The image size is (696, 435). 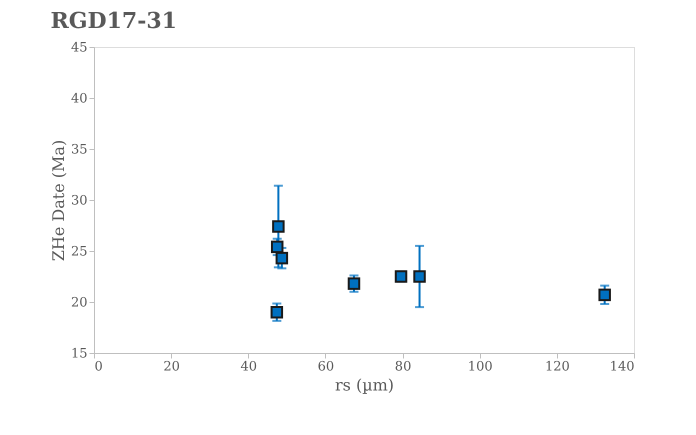 What do you see at coordinates (171, 367) in the screenshot?
I see `x-tick-label: 20` at bounding box center [171, 367].